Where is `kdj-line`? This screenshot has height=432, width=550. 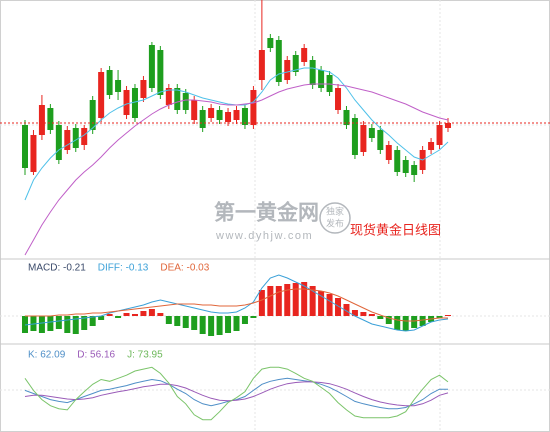
kdj-line is located at coordinates (236, 393).